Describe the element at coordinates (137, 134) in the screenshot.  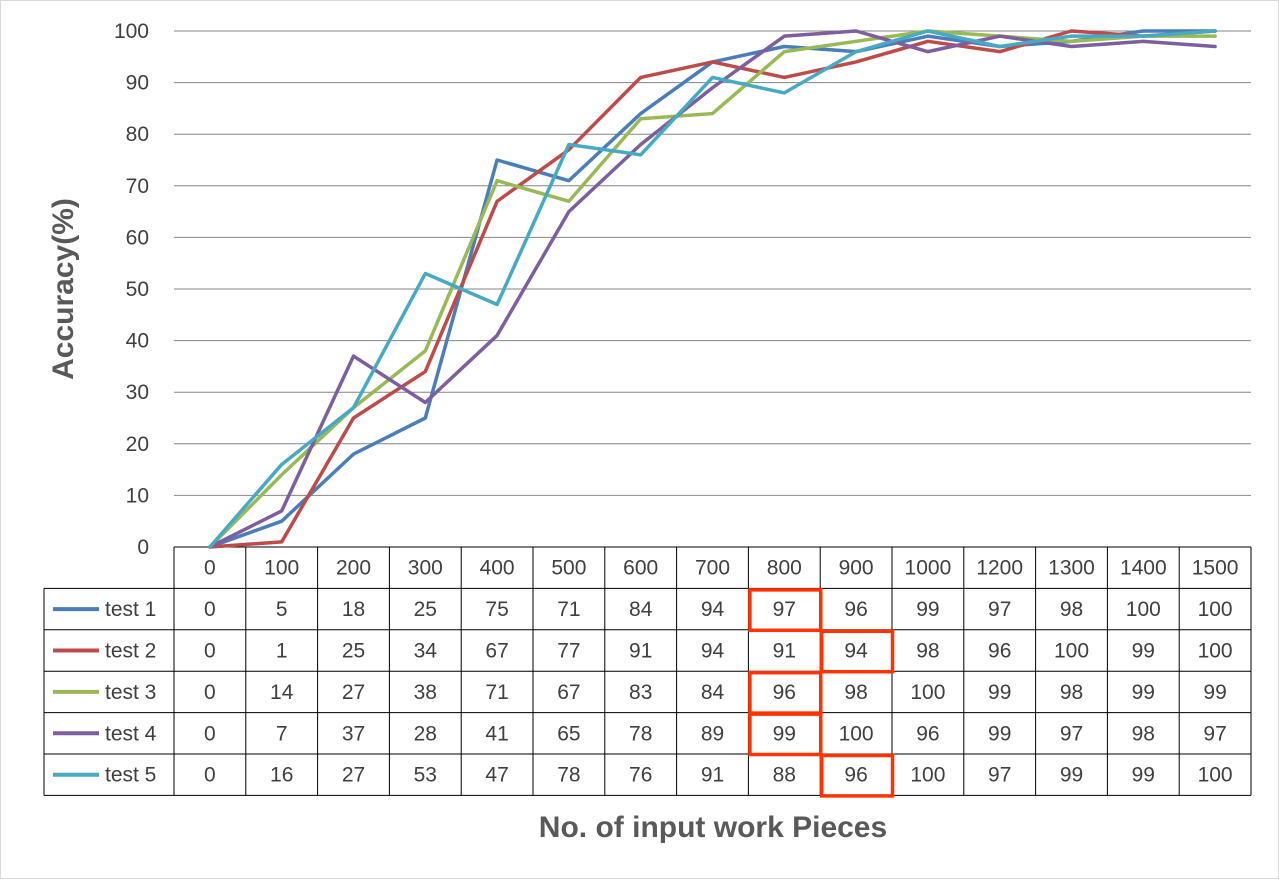
I see `y-tick-label: 80` at that location.